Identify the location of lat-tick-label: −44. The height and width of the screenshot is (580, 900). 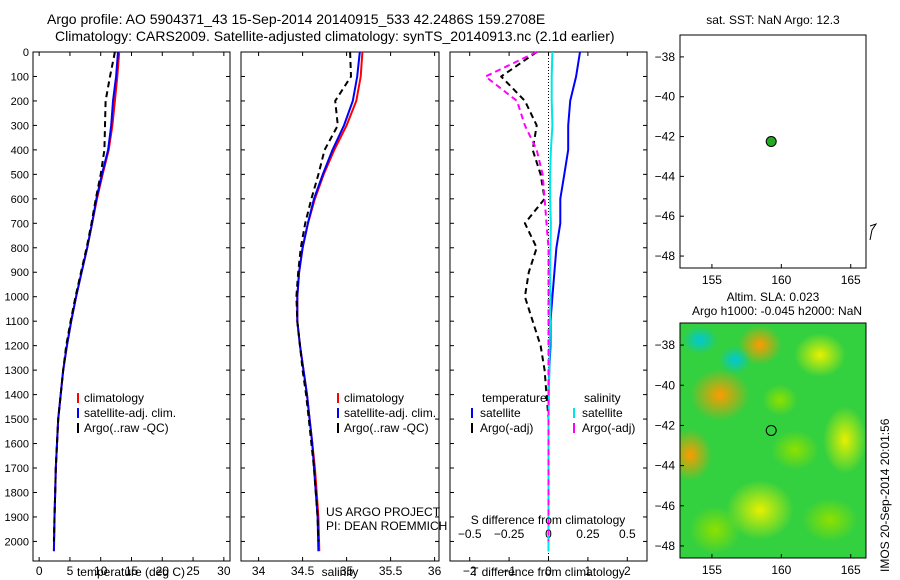
(665, 176).